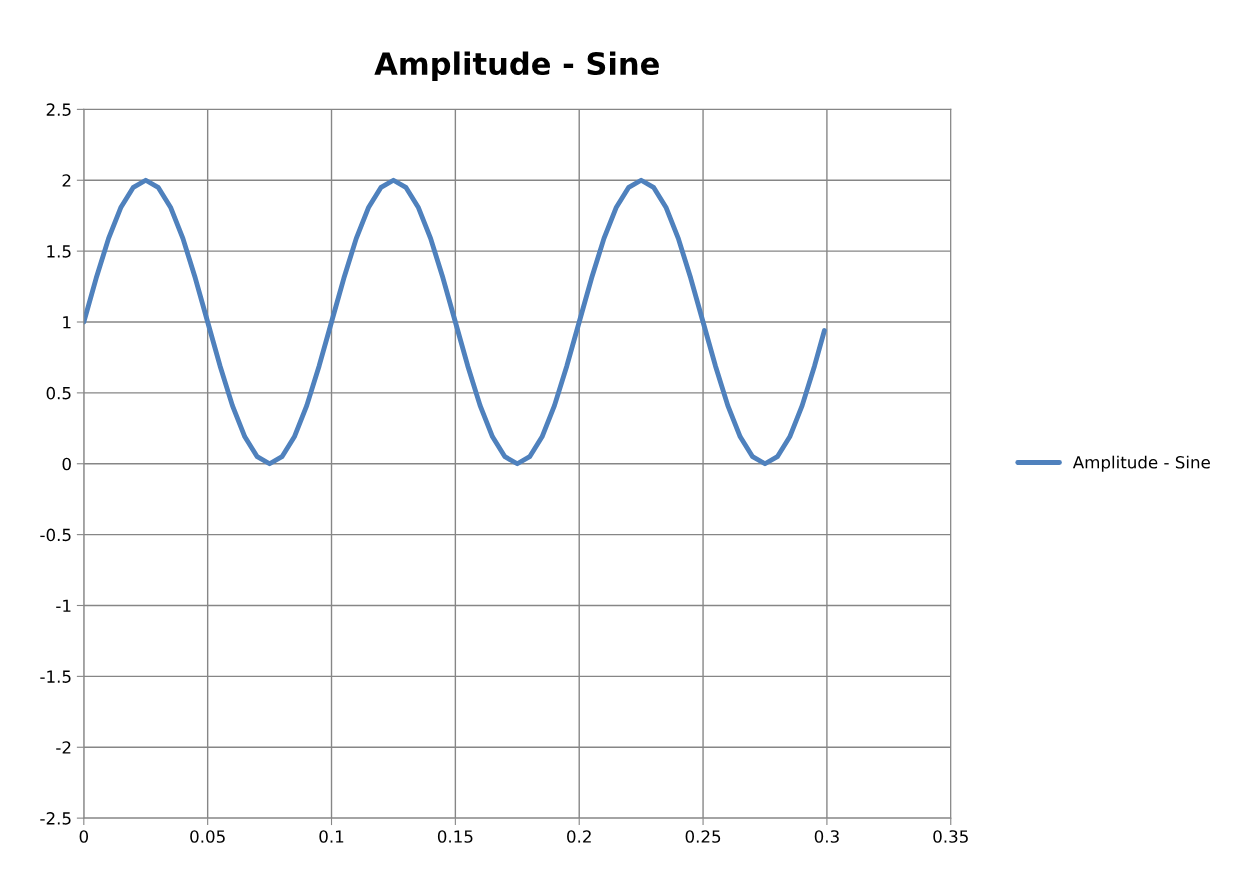  I want to click on x-tick-label: 0.05, so click(207, 836).